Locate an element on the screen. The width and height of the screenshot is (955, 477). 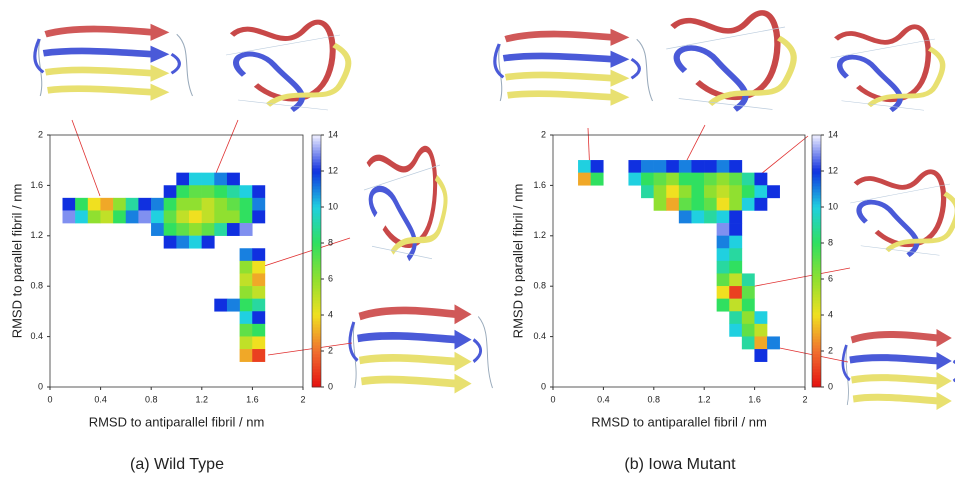
heatmap is located at coordinates (679, 261).